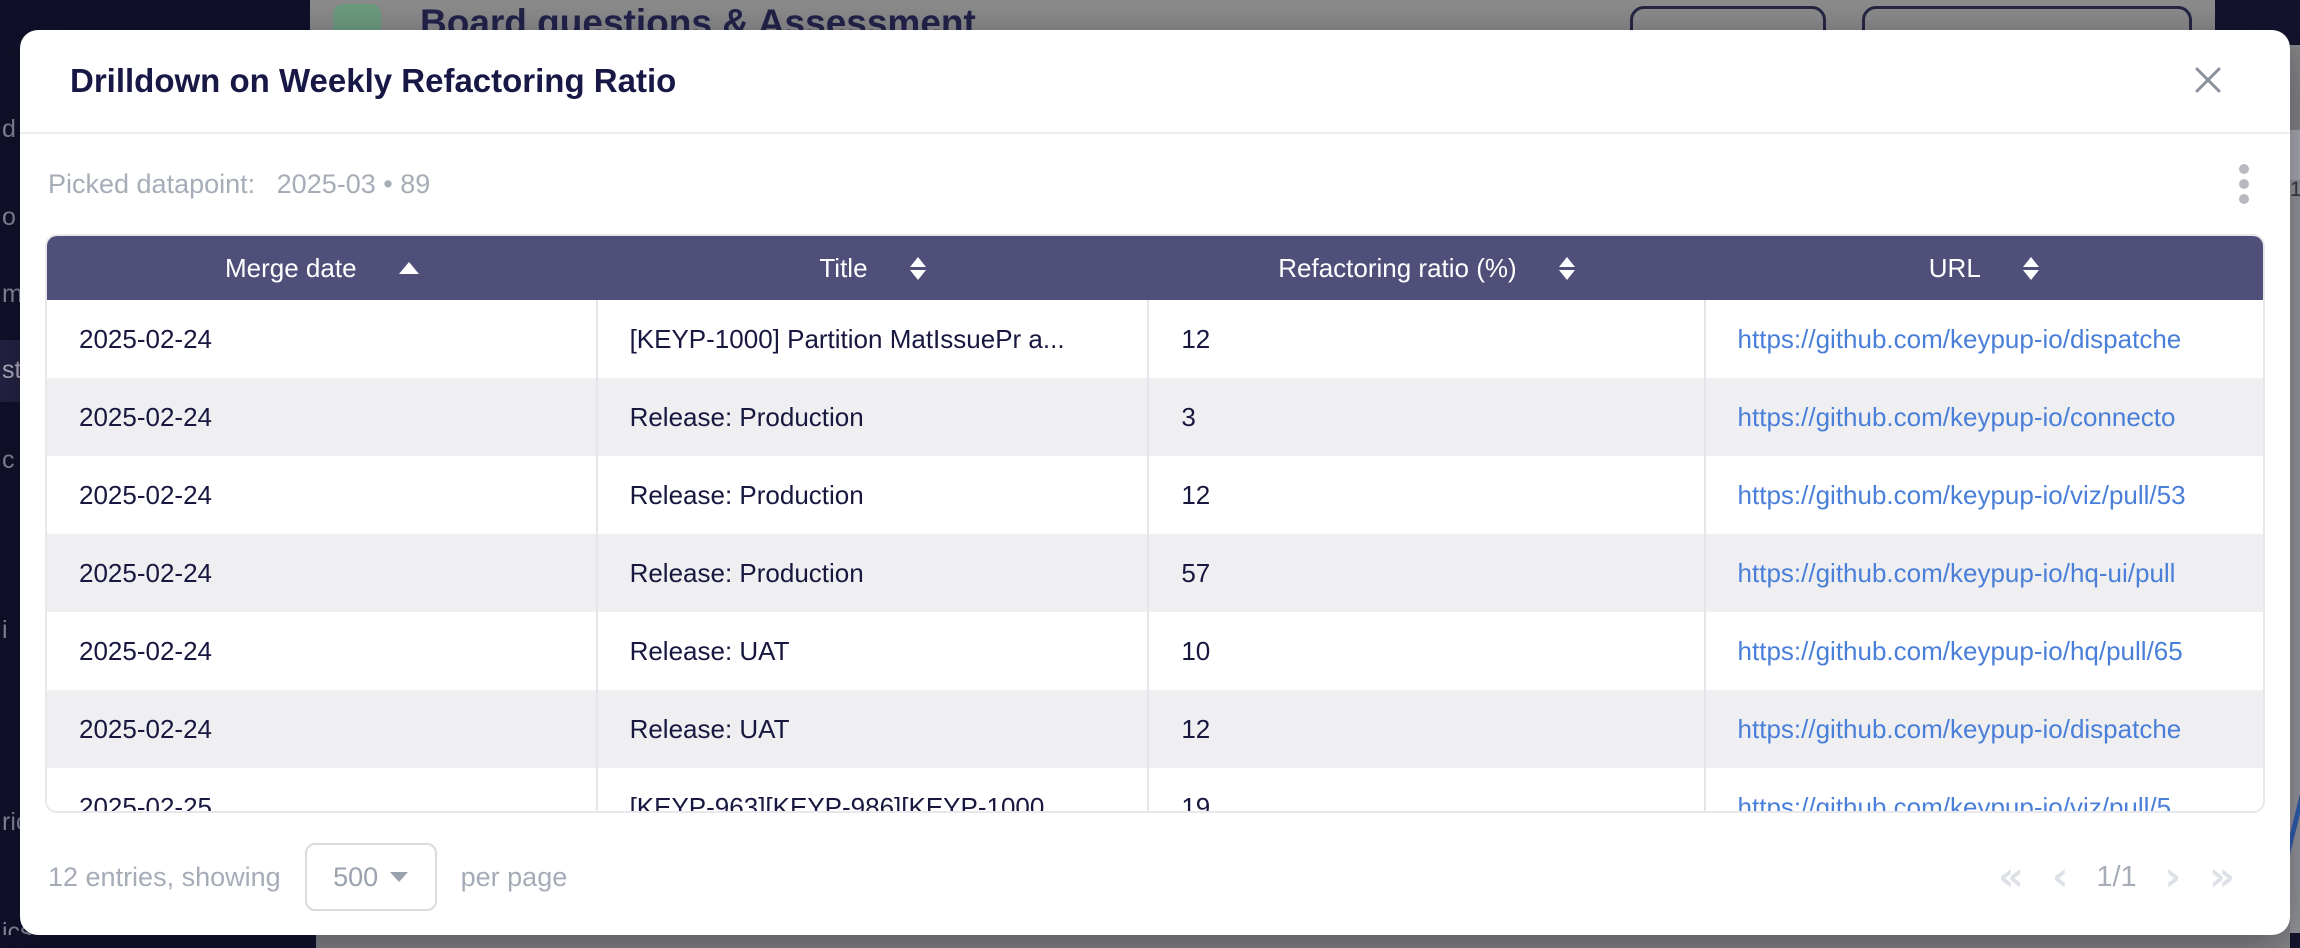  What do you see at coordinates (5, 630) in the screenshot?
I see `sidebar-text-fragment: i` at bounding box center [5, 630].